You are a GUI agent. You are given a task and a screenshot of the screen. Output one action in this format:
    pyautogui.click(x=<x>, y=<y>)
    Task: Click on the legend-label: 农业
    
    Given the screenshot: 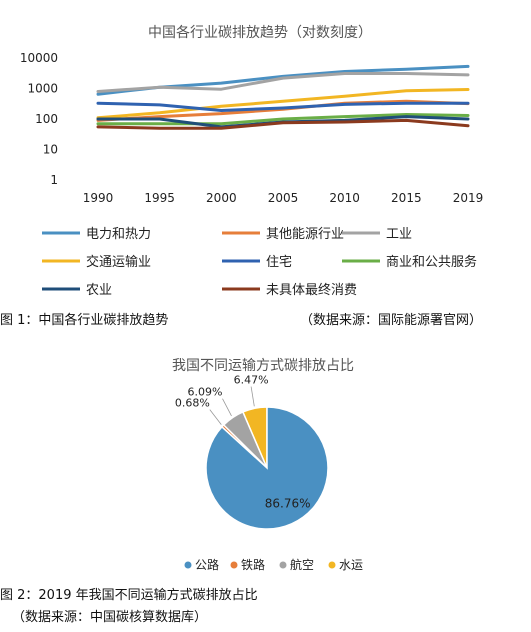 What is the action you would take?
    pyautogui.click(x=99, y=290)
    